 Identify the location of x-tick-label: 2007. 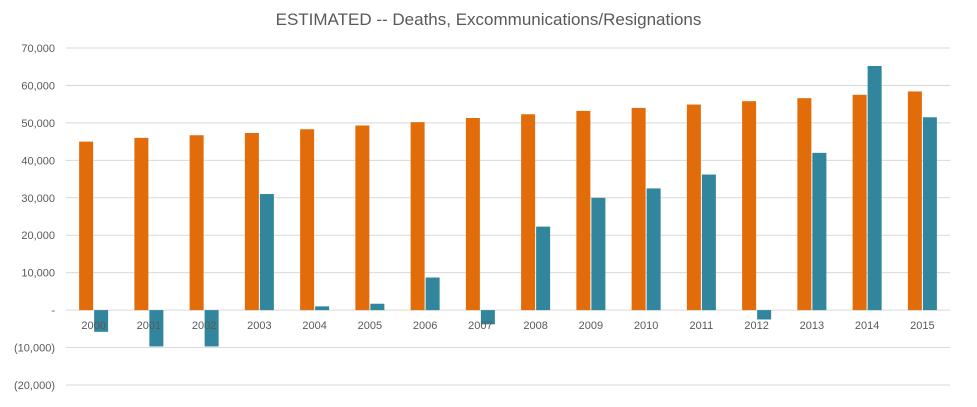
(480, 326).